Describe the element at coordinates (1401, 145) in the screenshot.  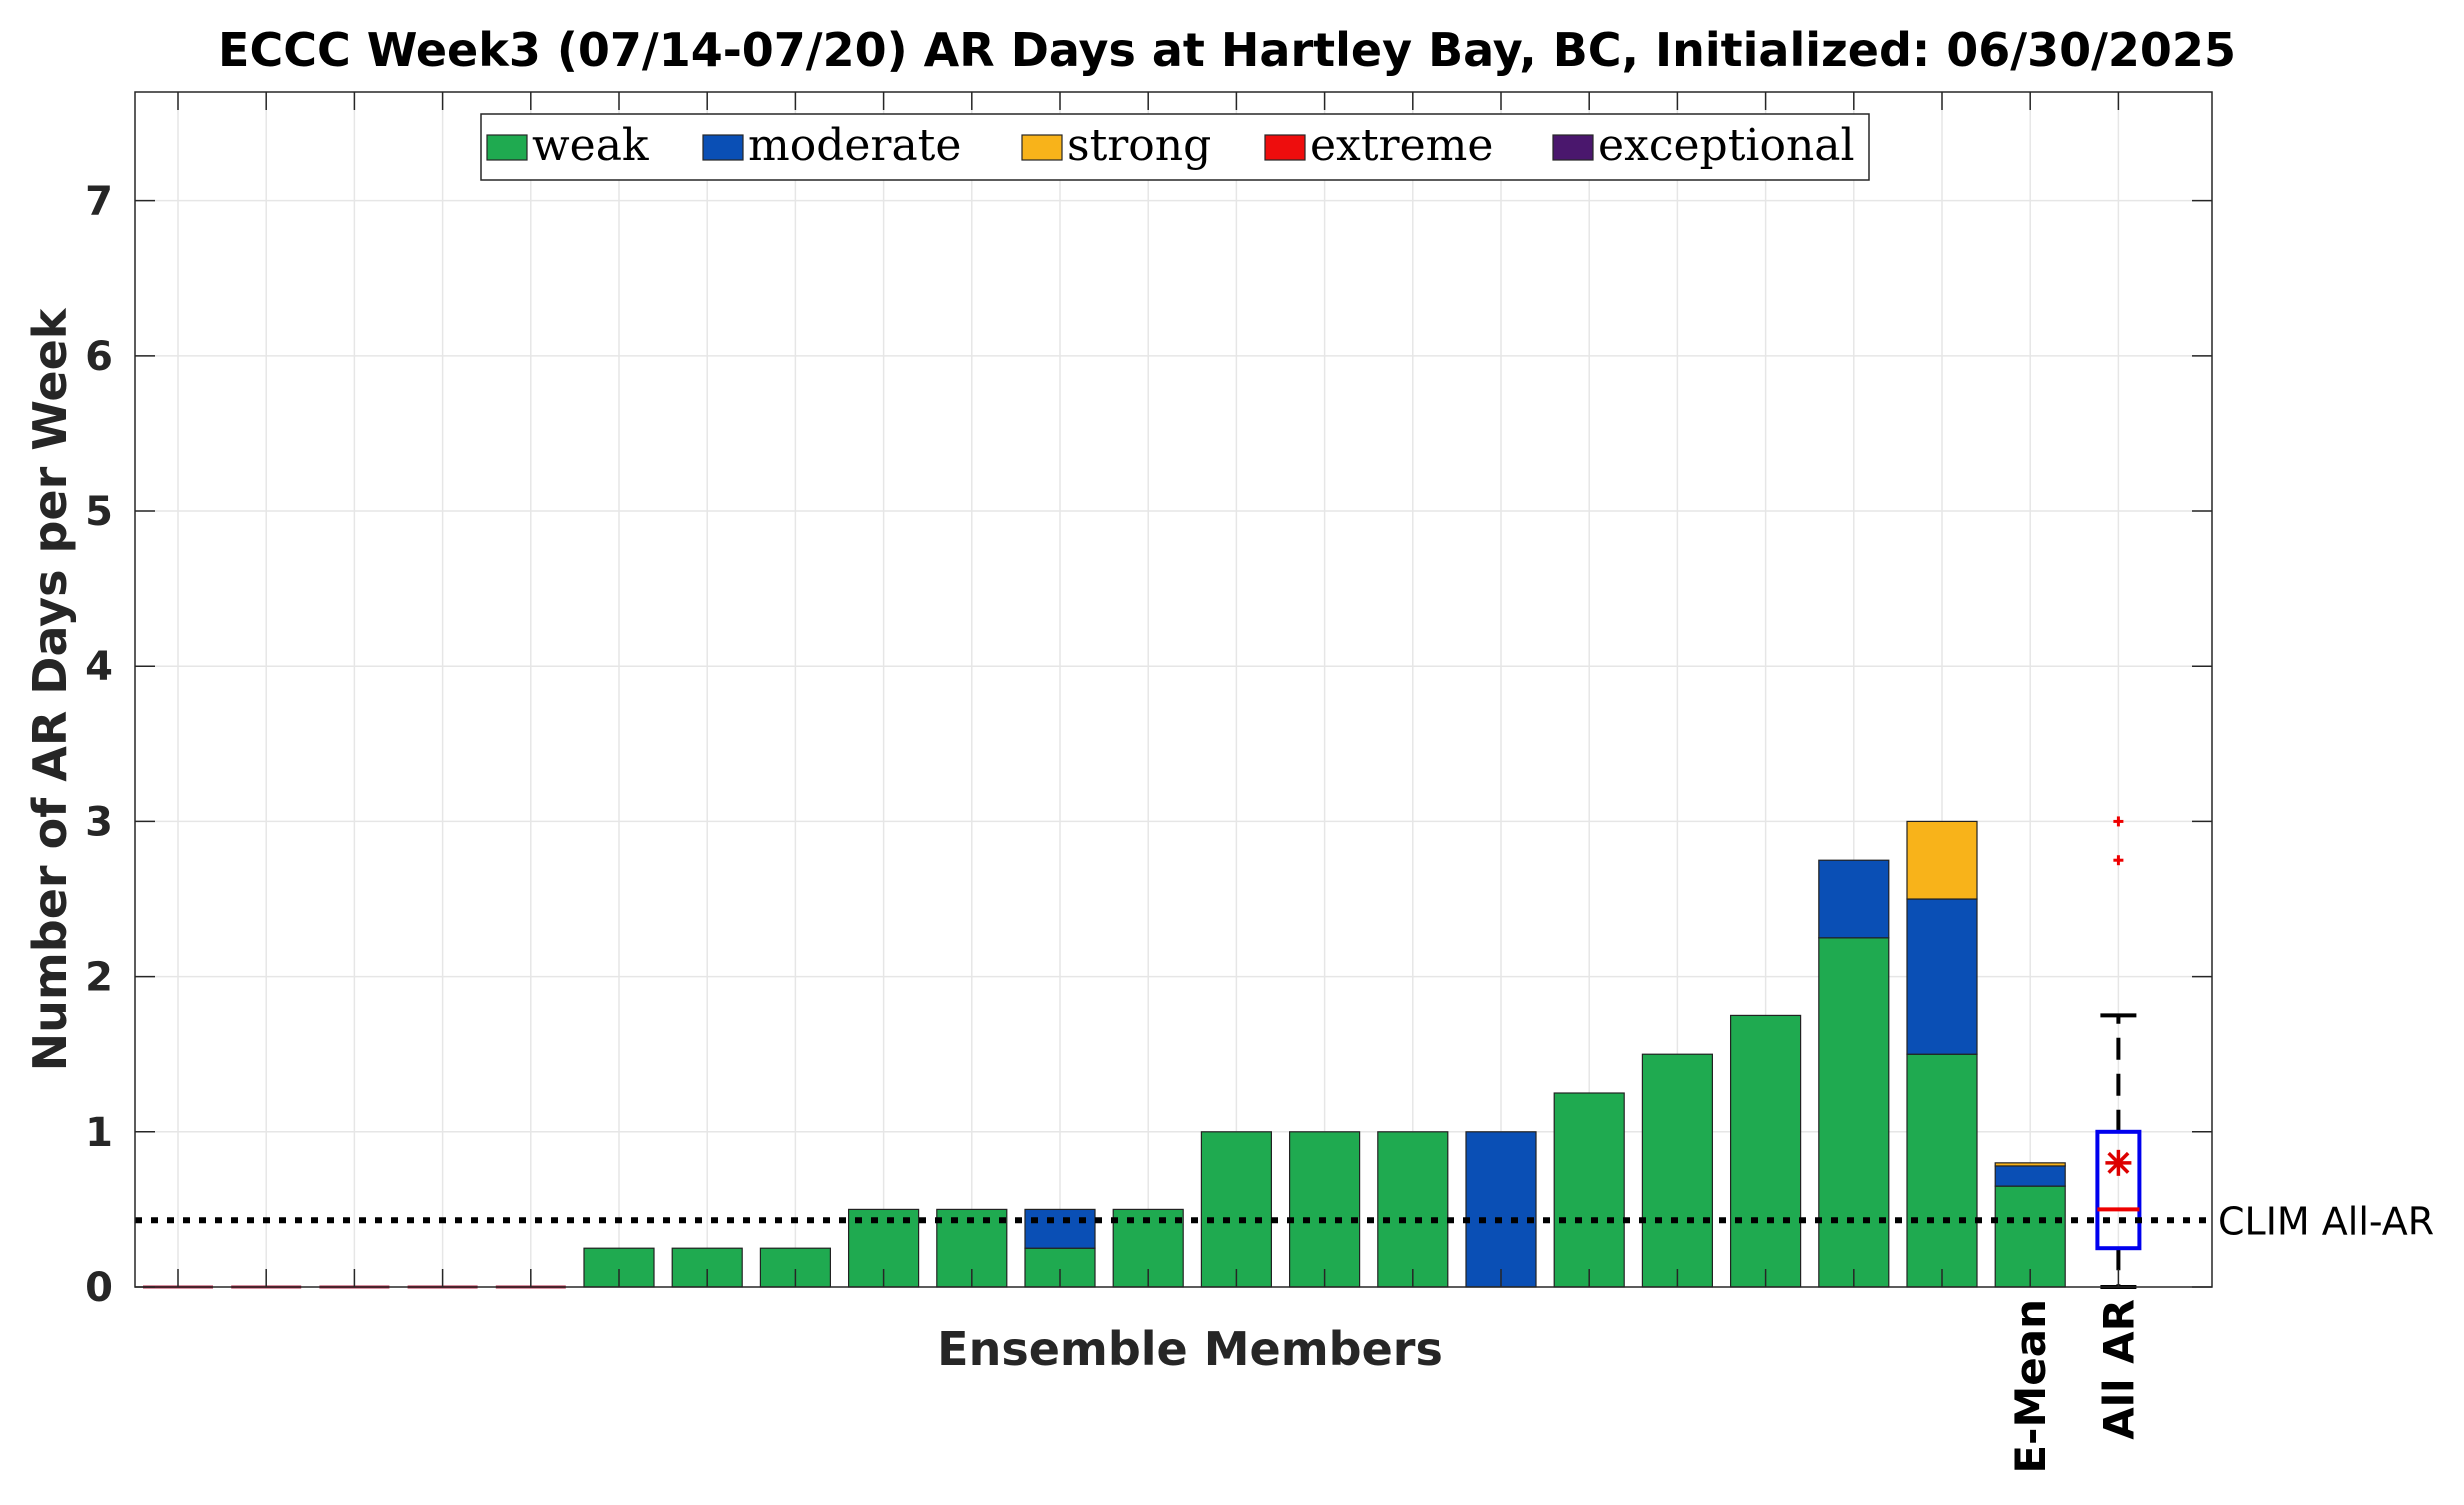
I see `legend-label-extreme: extreme` at that location.